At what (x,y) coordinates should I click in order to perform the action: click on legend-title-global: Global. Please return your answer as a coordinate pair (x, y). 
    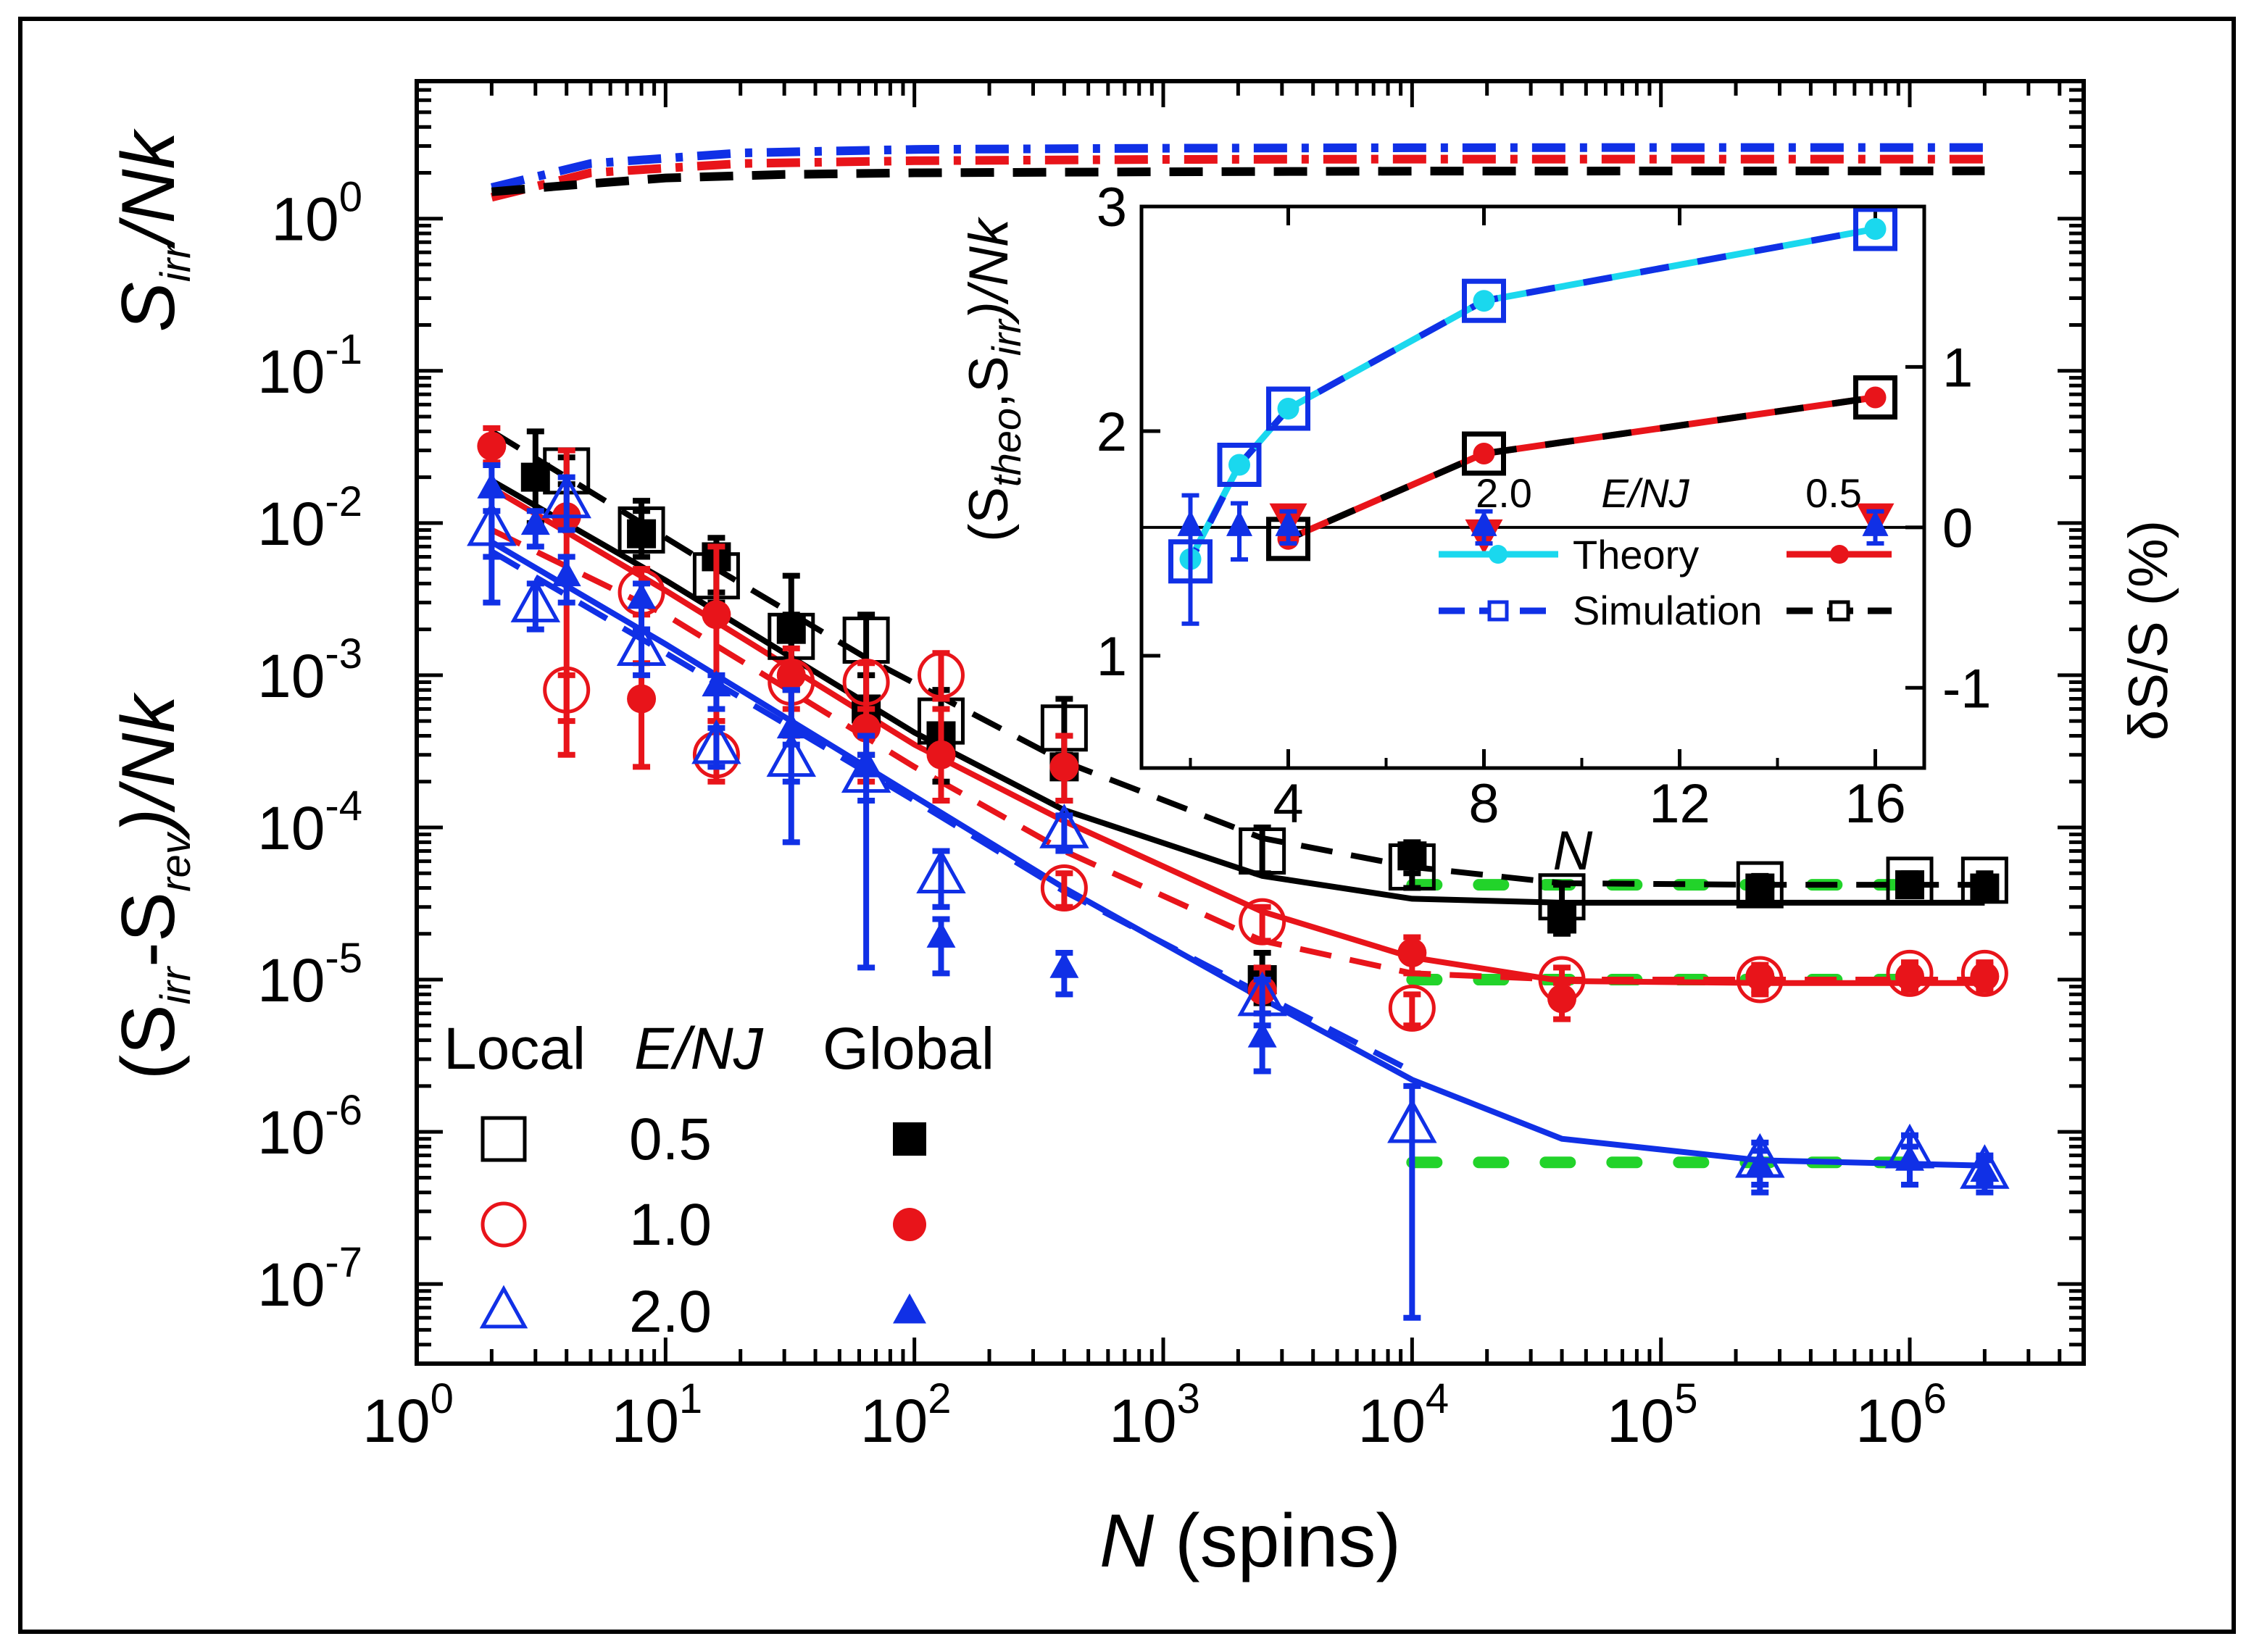
    Looking at the image, I should click on (908, 1049).